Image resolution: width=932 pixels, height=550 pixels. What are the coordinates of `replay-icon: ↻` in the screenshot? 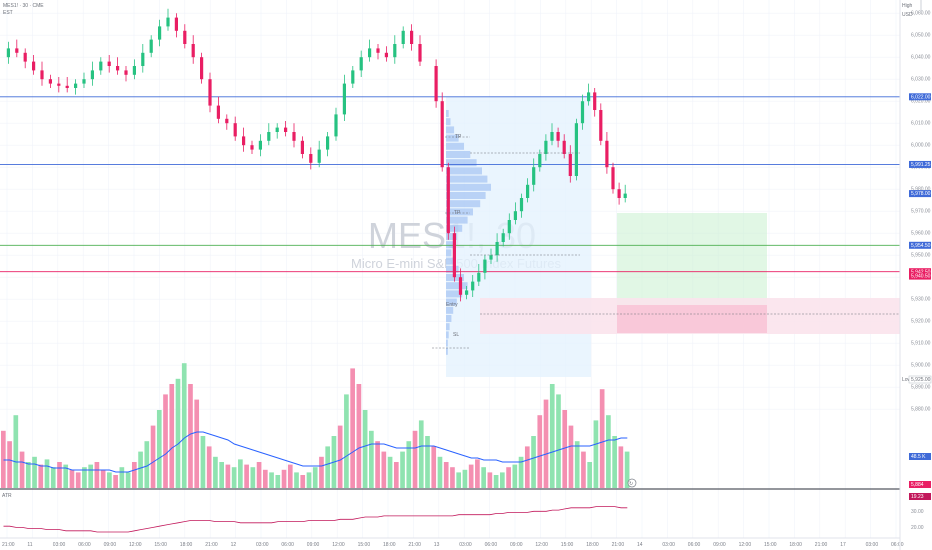 It's located at (632, 483).